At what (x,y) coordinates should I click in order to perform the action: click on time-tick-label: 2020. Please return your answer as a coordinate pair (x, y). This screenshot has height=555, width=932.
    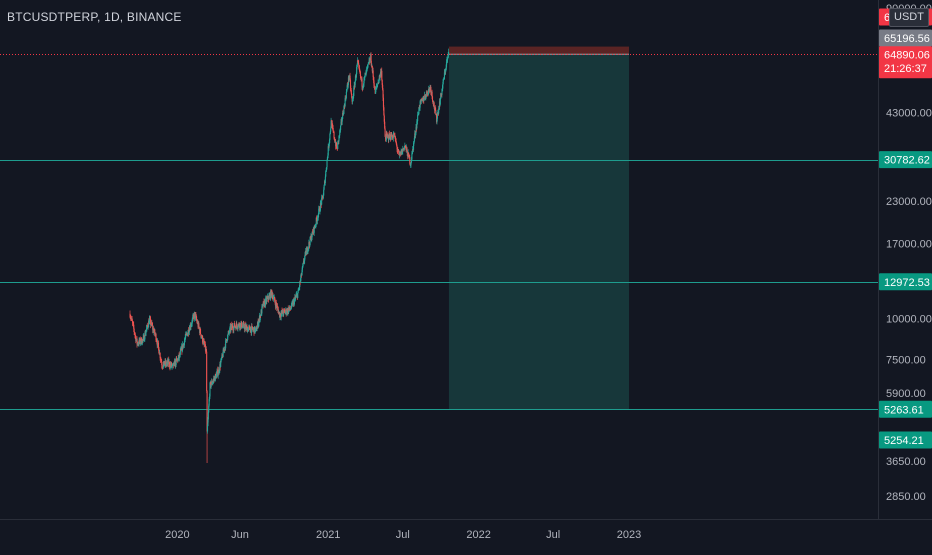
    Looking at the image, I should click on (177, 535).